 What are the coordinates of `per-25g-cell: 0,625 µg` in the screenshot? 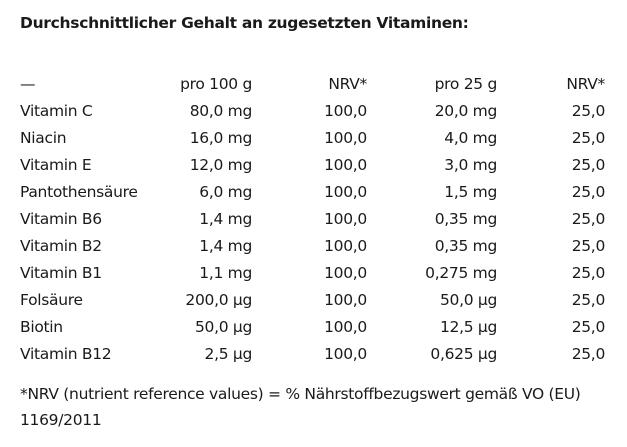 It's located at (463, 353).